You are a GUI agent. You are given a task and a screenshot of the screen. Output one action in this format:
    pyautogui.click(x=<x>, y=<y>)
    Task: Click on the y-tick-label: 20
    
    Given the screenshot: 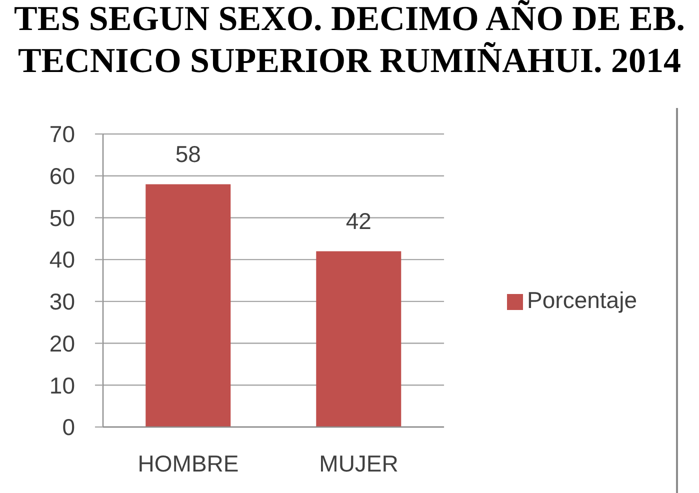 What is the action you would take?
    pyautogui.click(x=62, y=343)
    